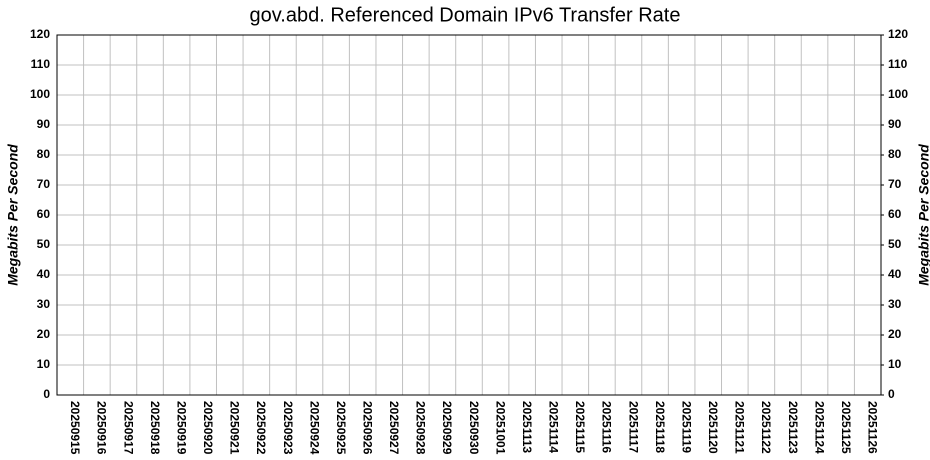 The width and height of the screenshot is (930, 460). What do you see at coordinates (895, 244) in the screenshot?
I see `y2-tick-label: 50` at bounding box center [895, 244].